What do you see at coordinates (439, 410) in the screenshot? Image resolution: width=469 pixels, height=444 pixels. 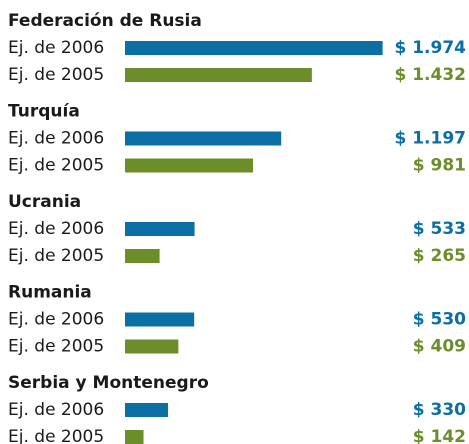 I see `value-label: $ 330` at bounding box center [439, 410].